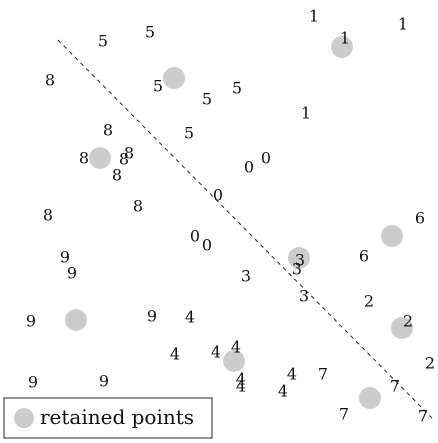 The image size is (438, 443). What do you see at coordinates (84, 158) in the screenshot?
I see `digit-label-12: 8` at bounding box center [84, 158].